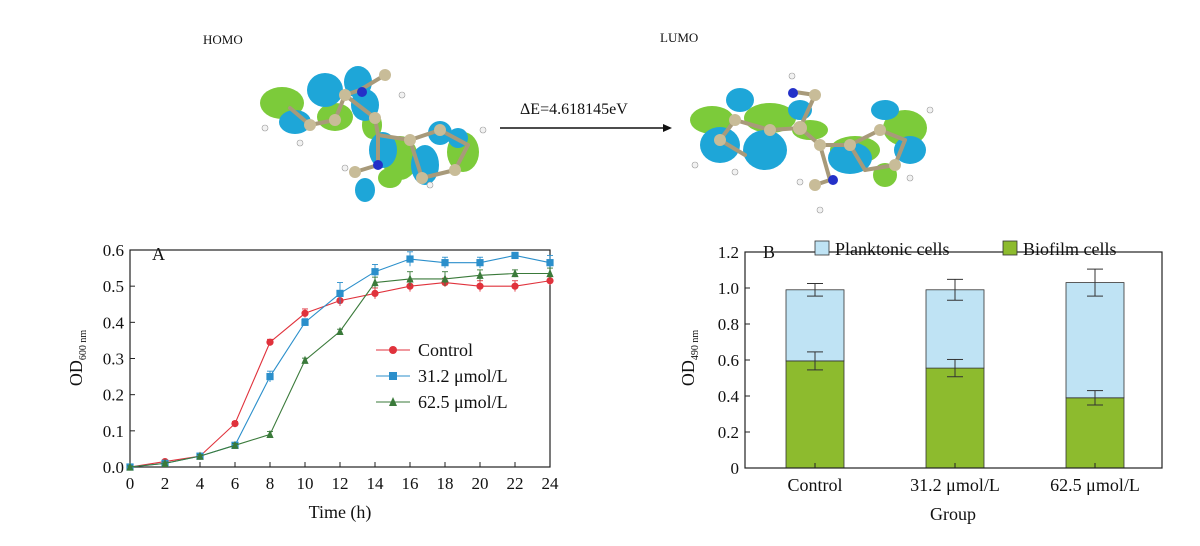  I want to click on energy-gap-label: ΔE=4.618145eV, so click(574, 109).